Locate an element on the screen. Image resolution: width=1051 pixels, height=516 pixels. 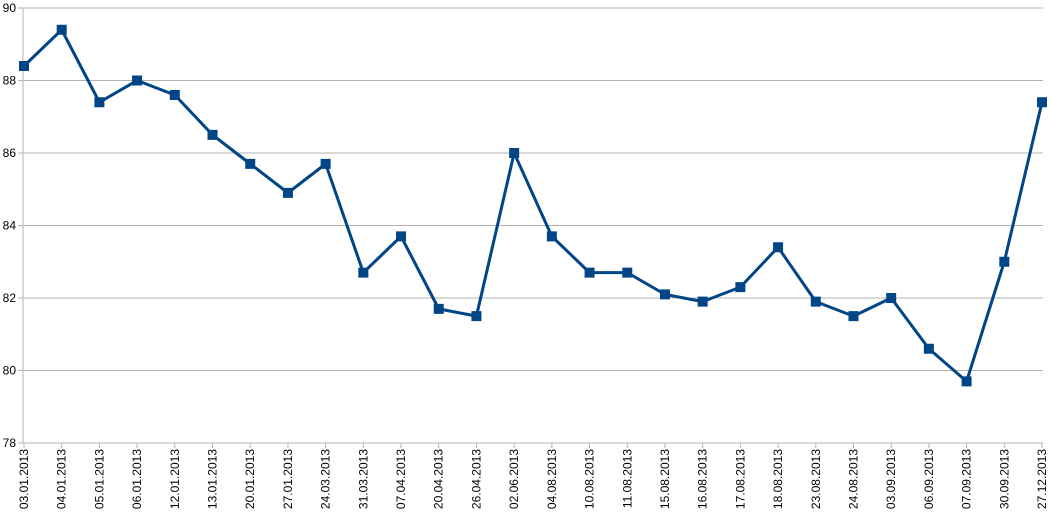
x-tick-label: 02.06.2013 is located at coordinates (514, 479).